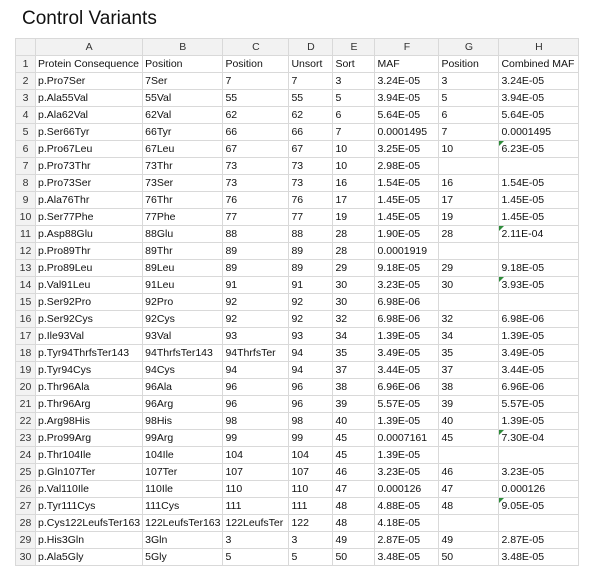 This screenshot has width=600, height=566. I want to click on cell-a12: p.Pro89Thr, so click(89, 251).